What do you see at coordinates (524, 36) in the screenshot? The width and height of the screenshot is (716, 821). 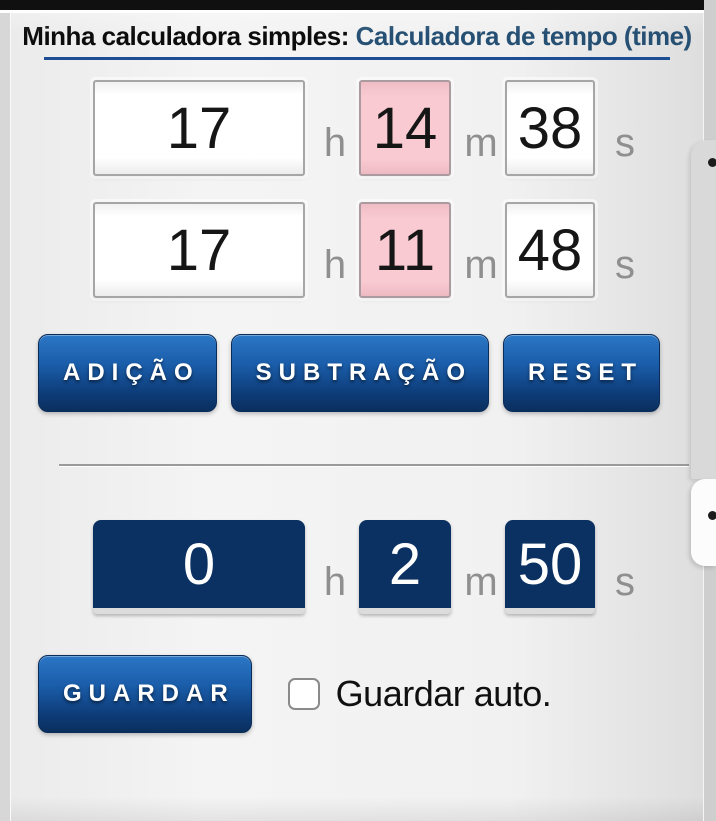 I see `page-title-subtitle: Calculadora de tempo (time)` at bounding box center [524, 36].